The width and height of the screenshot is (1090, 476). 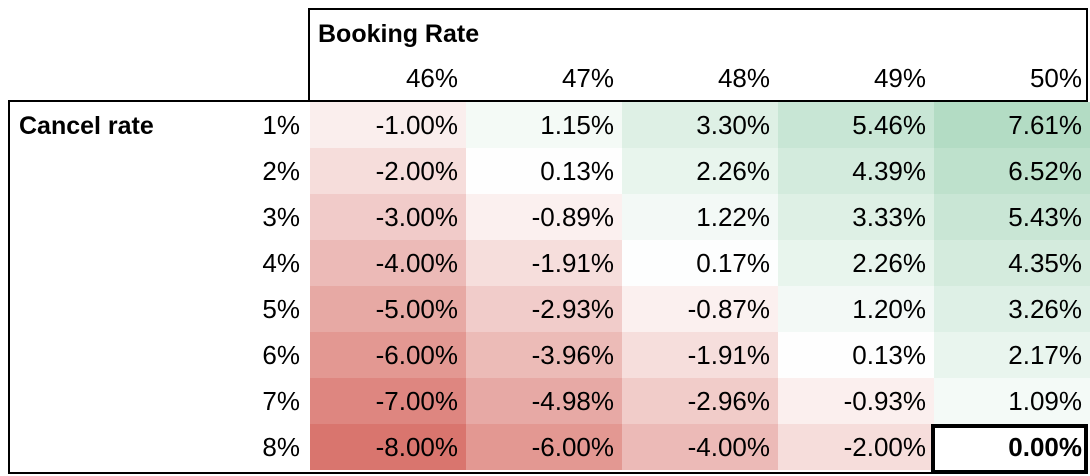 What do you see at coordinates (700, 263) in the screenshot?
I see `table-cell: 0.17%` at bounding box center [700, 263].